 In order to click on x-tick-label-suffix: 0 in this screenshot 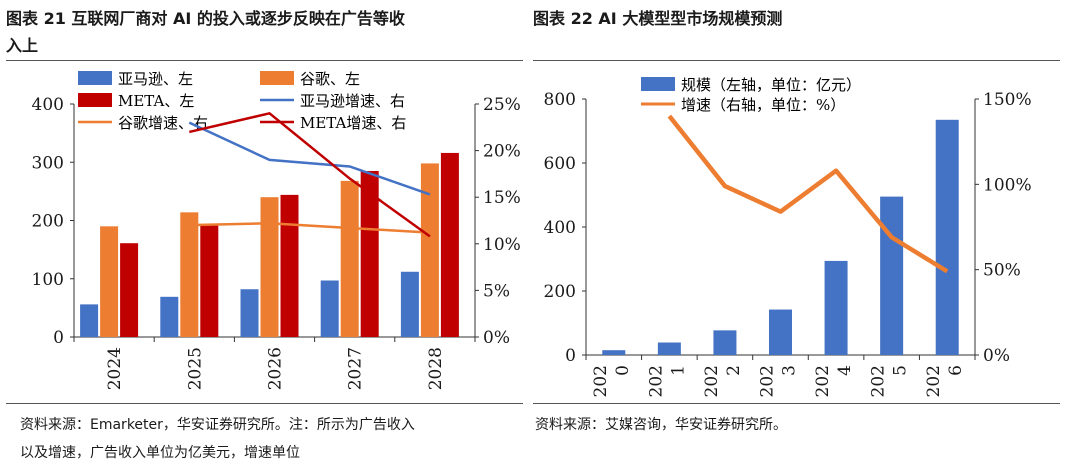, I will do `click(623, 370)`.